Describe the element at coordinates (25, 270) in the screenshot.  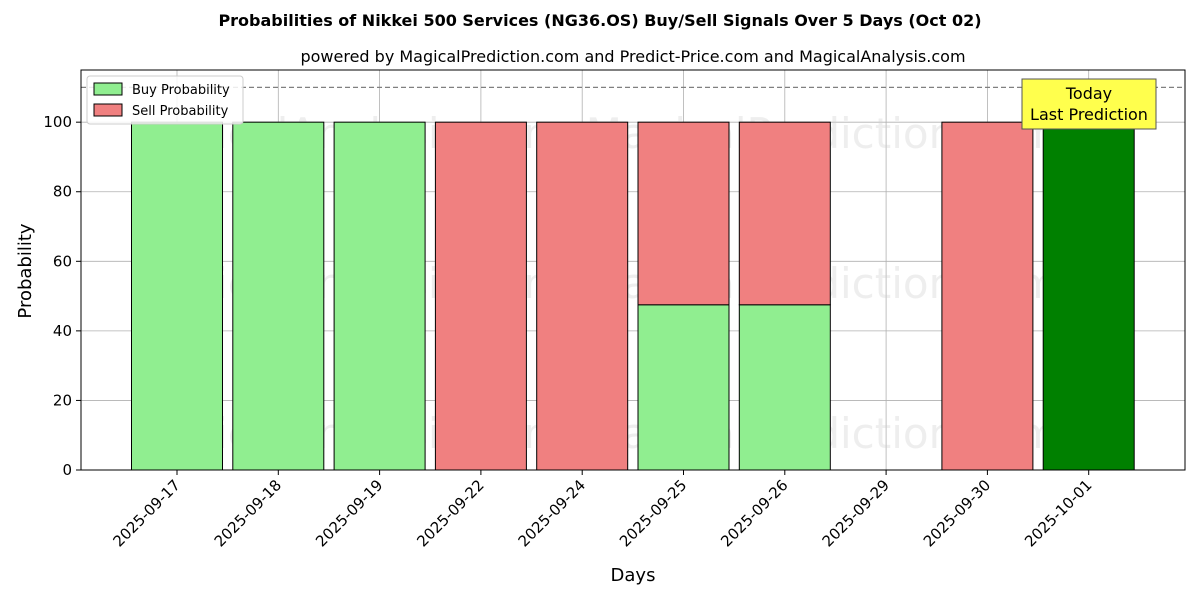
I see `y-axis-label: Probability` at that location.